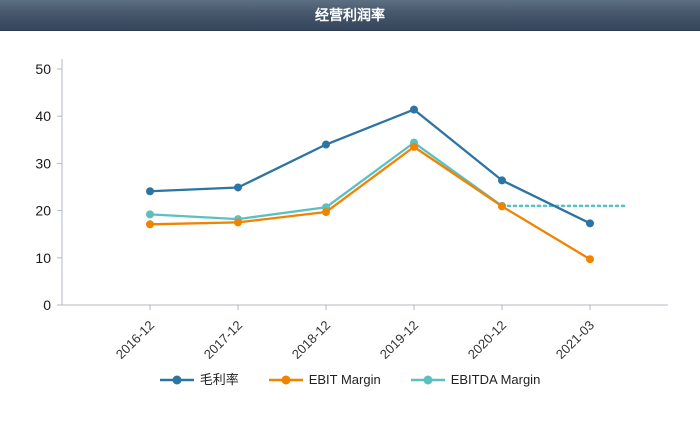  What do you see at coordinates (311, 340) in the screenshot?
I see `x-tick-label: 2018-12` at bounding box center [311, 340].